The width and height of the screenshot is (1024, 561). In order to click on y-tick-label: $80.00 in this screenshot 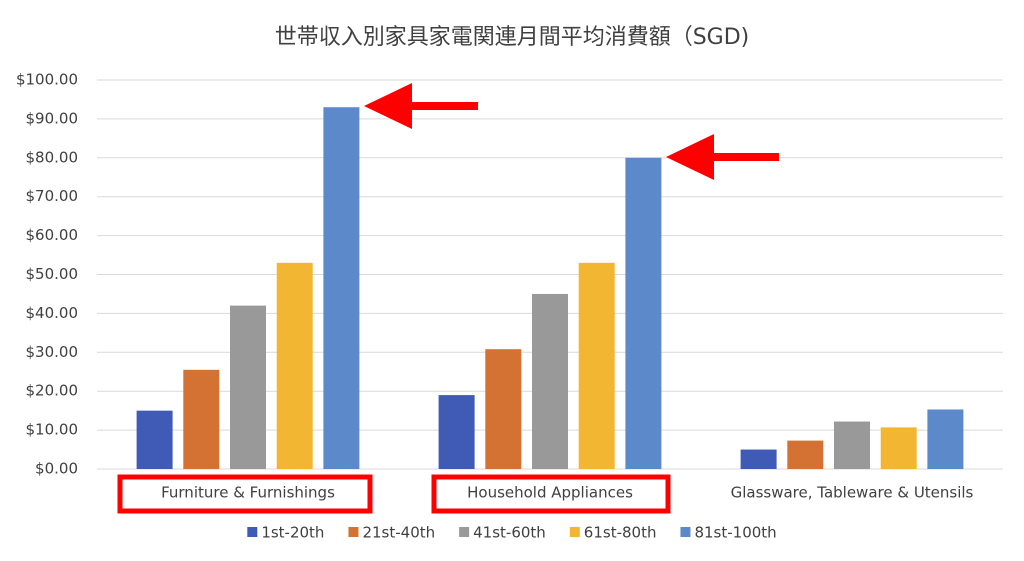, I will do `click(52, 157)`.